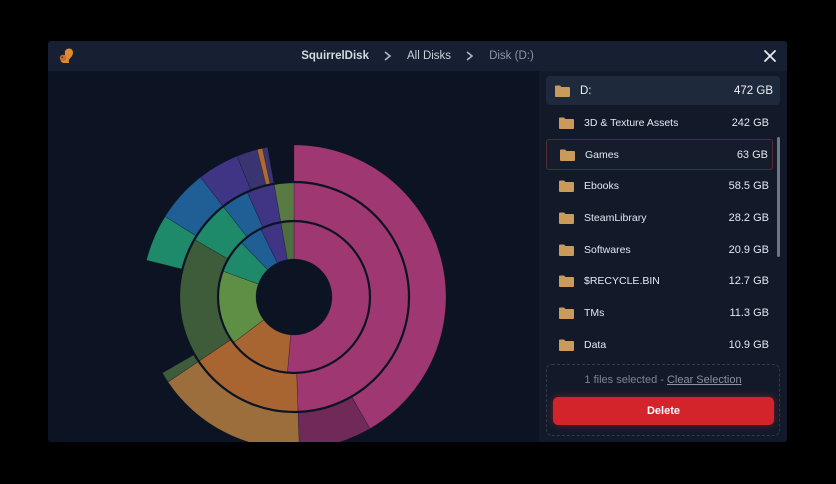 The image size is (836, 484). What do you see at coordinates (66, 55) in the screenshot?
I see `squirrel-icon` at bounding box center [66, 55].